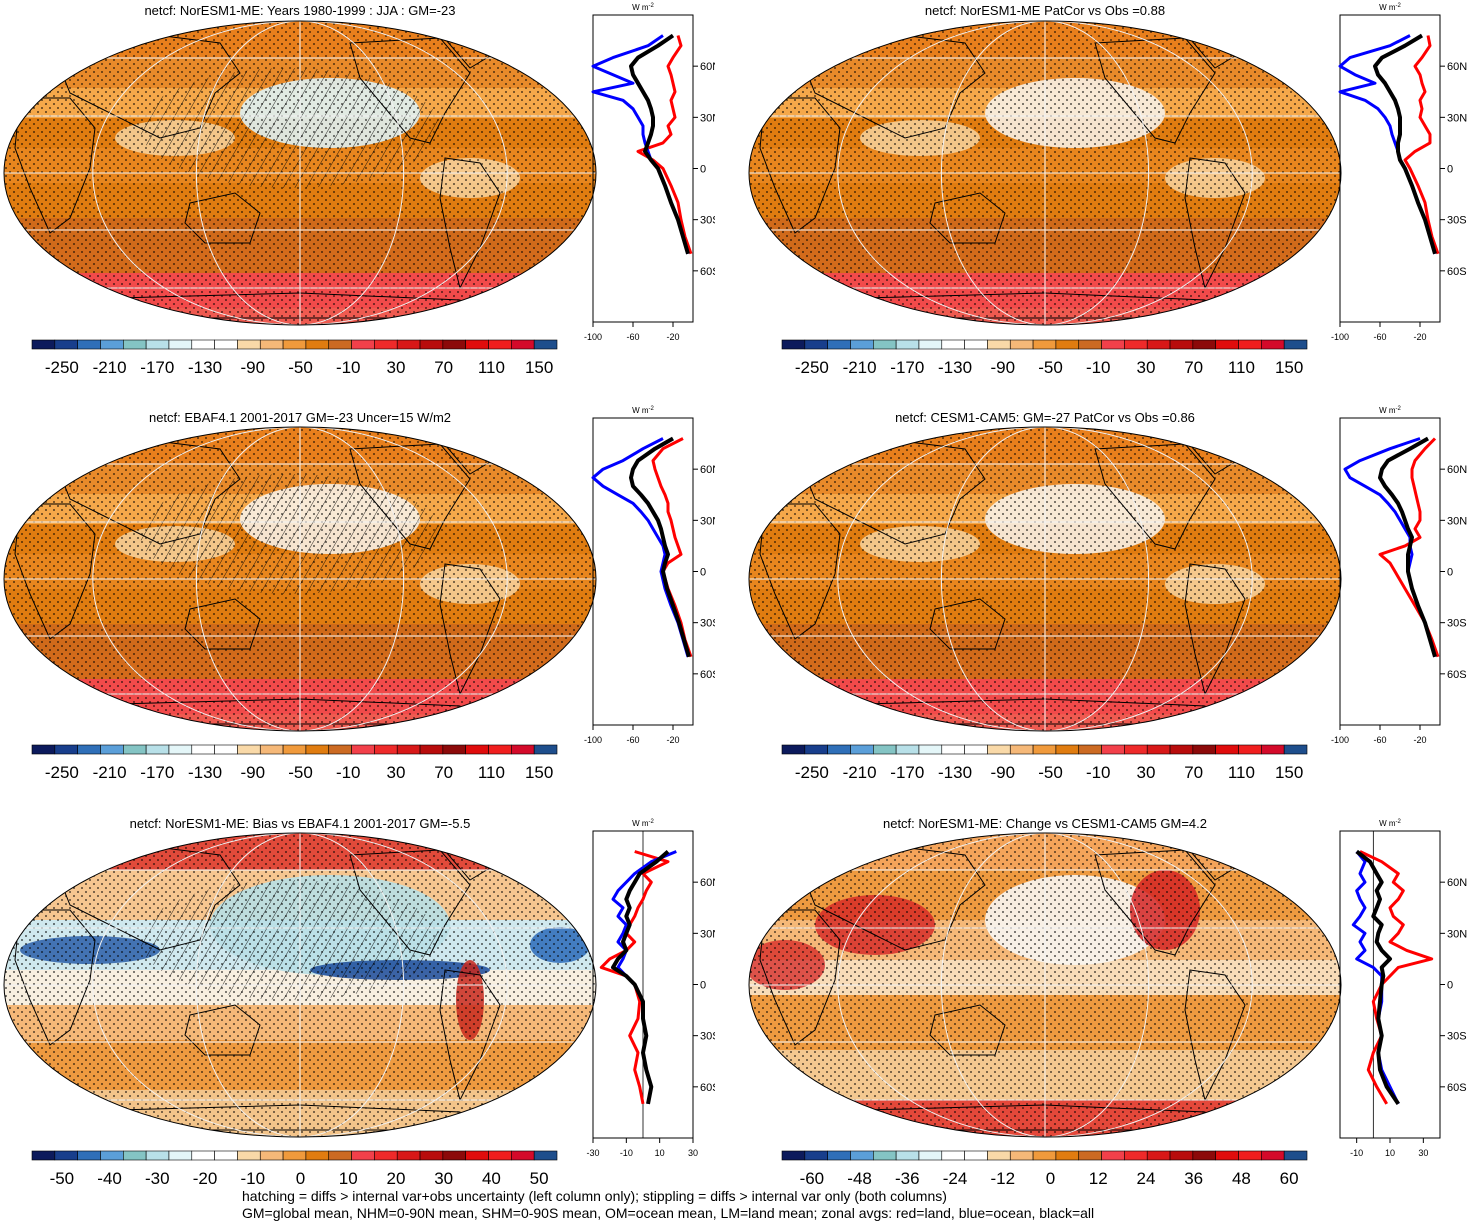 The width and height of the screenshot is (1483, 1221). Describe the element at coordinates (252, 367) in the screenshot. I see `colorbar-label: -90` at that location.